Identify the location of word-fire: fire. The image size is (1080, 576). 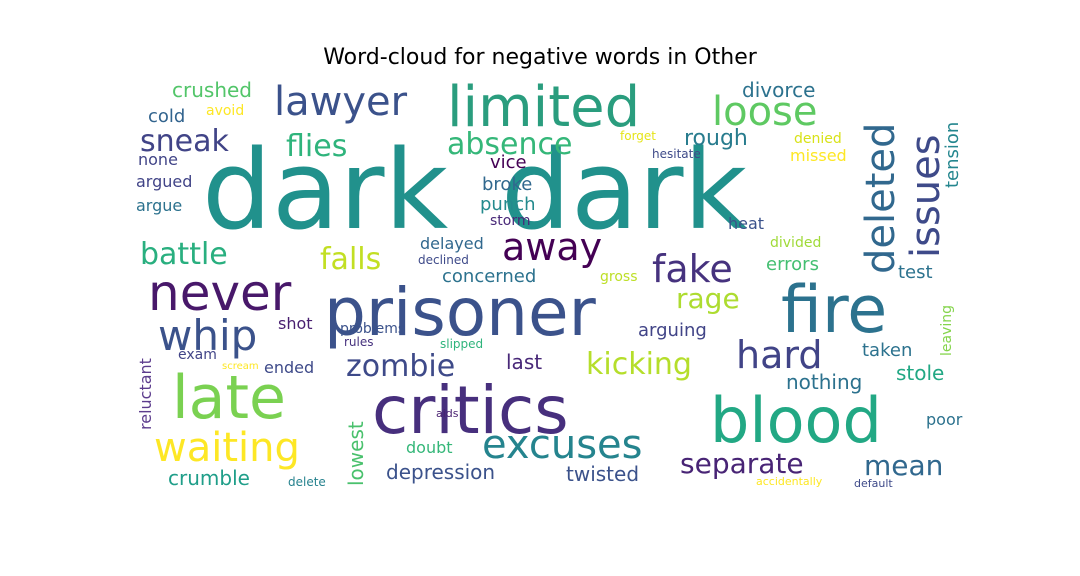
(834, 310).